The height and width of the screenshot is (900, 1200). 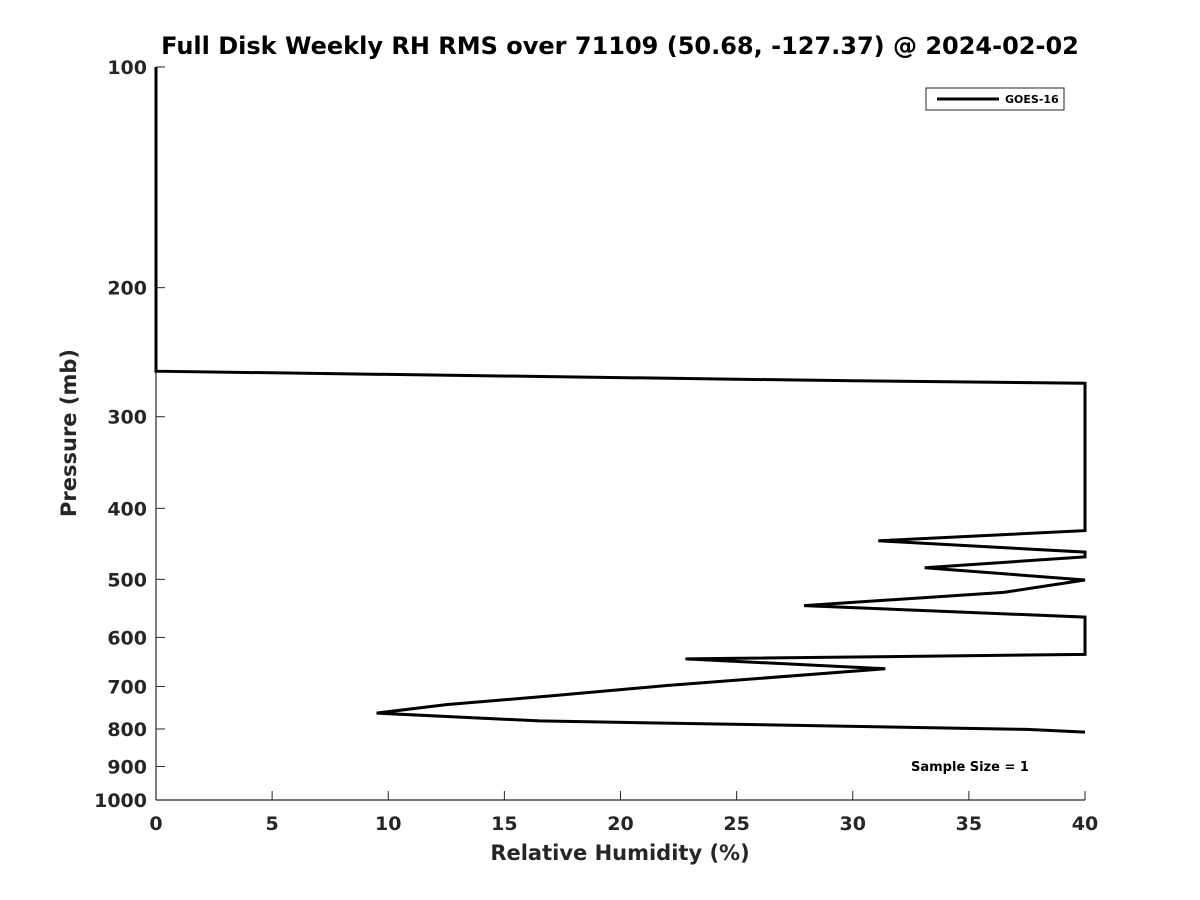 I want to click on x-tick-label: 30, so click(x=853, y=824).